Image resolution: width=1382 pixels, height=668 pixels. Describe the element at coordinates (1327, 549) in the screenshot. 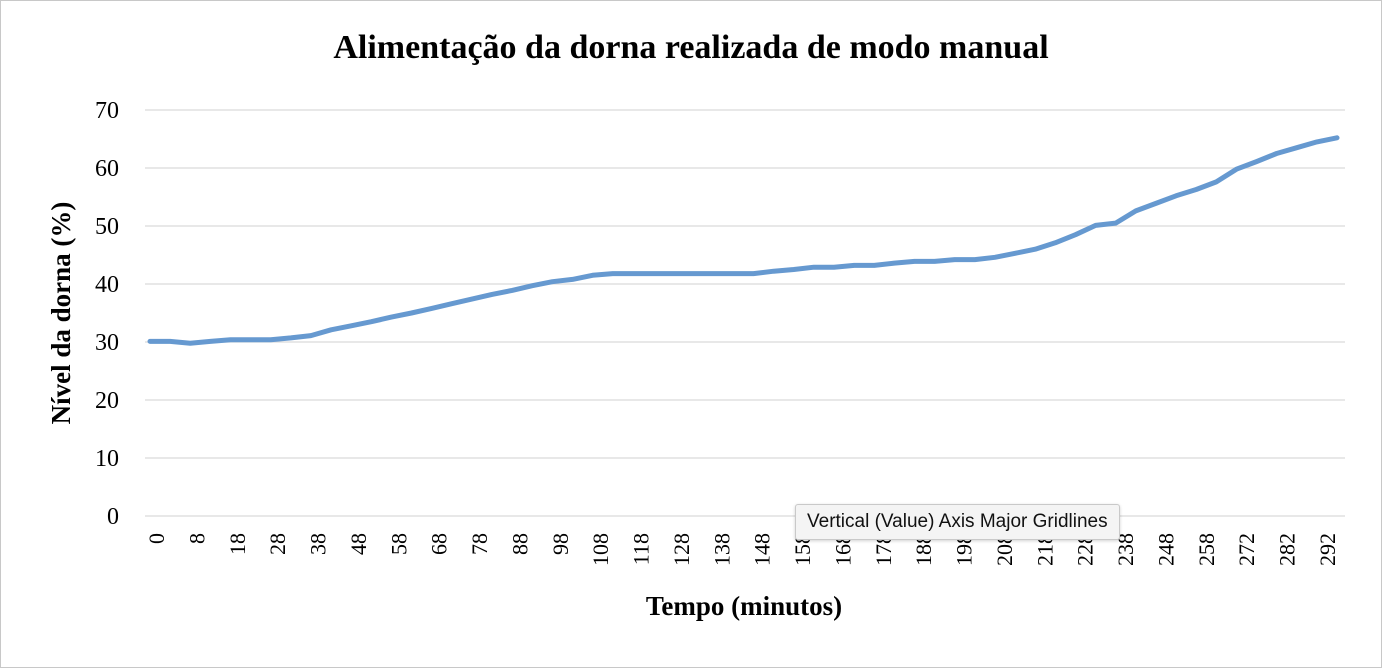

I see `x-tick-label: 292` at that location.